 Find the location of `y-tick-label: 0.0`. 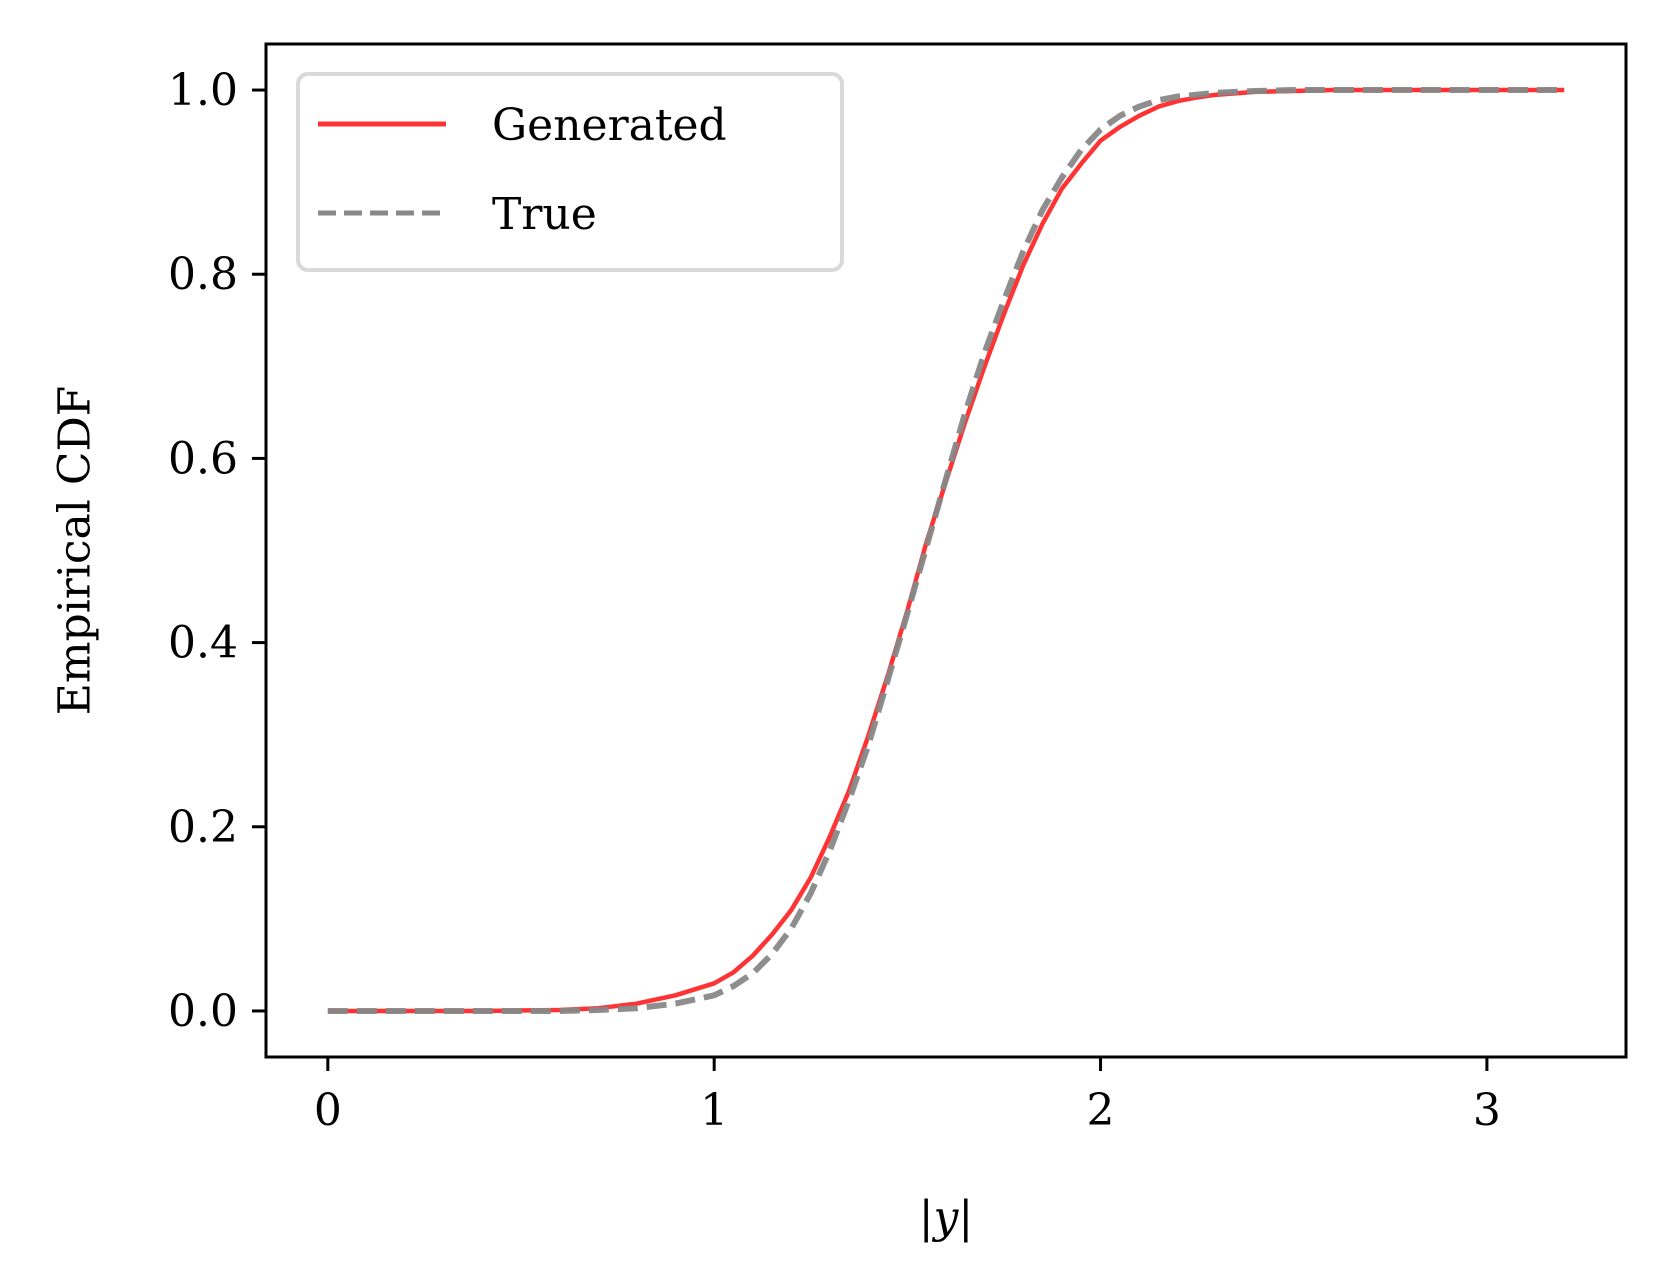

y-tick-label: 0.0 is located at coordinates (203, 1011).